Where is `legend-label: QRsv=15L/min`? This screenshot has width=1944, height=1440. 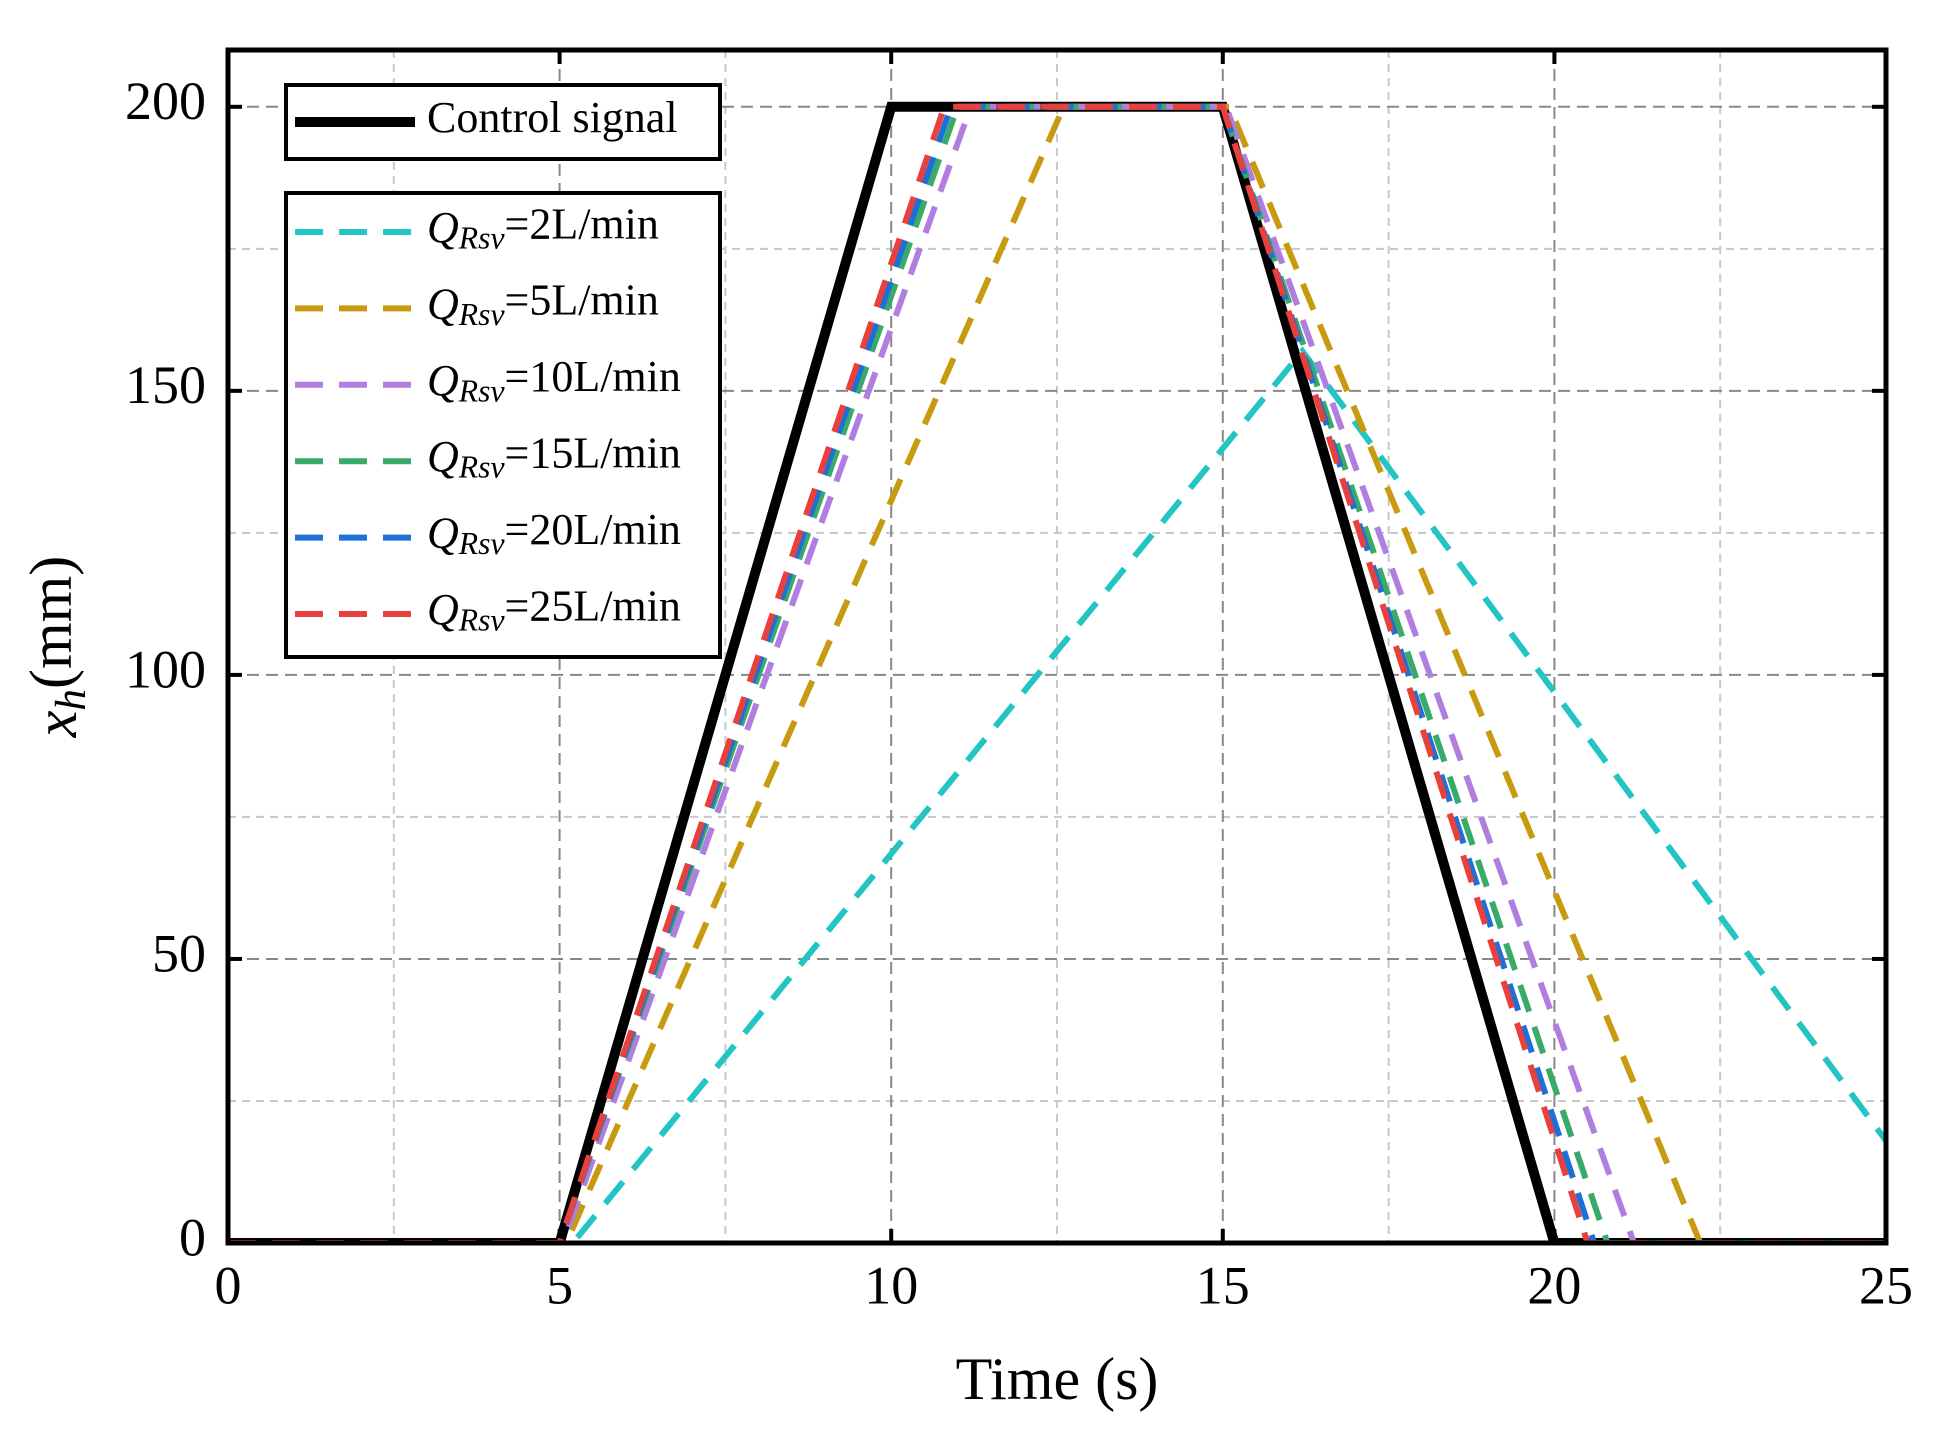 legend-label: QRsv=15L/min is located at coordinates (554, 457).